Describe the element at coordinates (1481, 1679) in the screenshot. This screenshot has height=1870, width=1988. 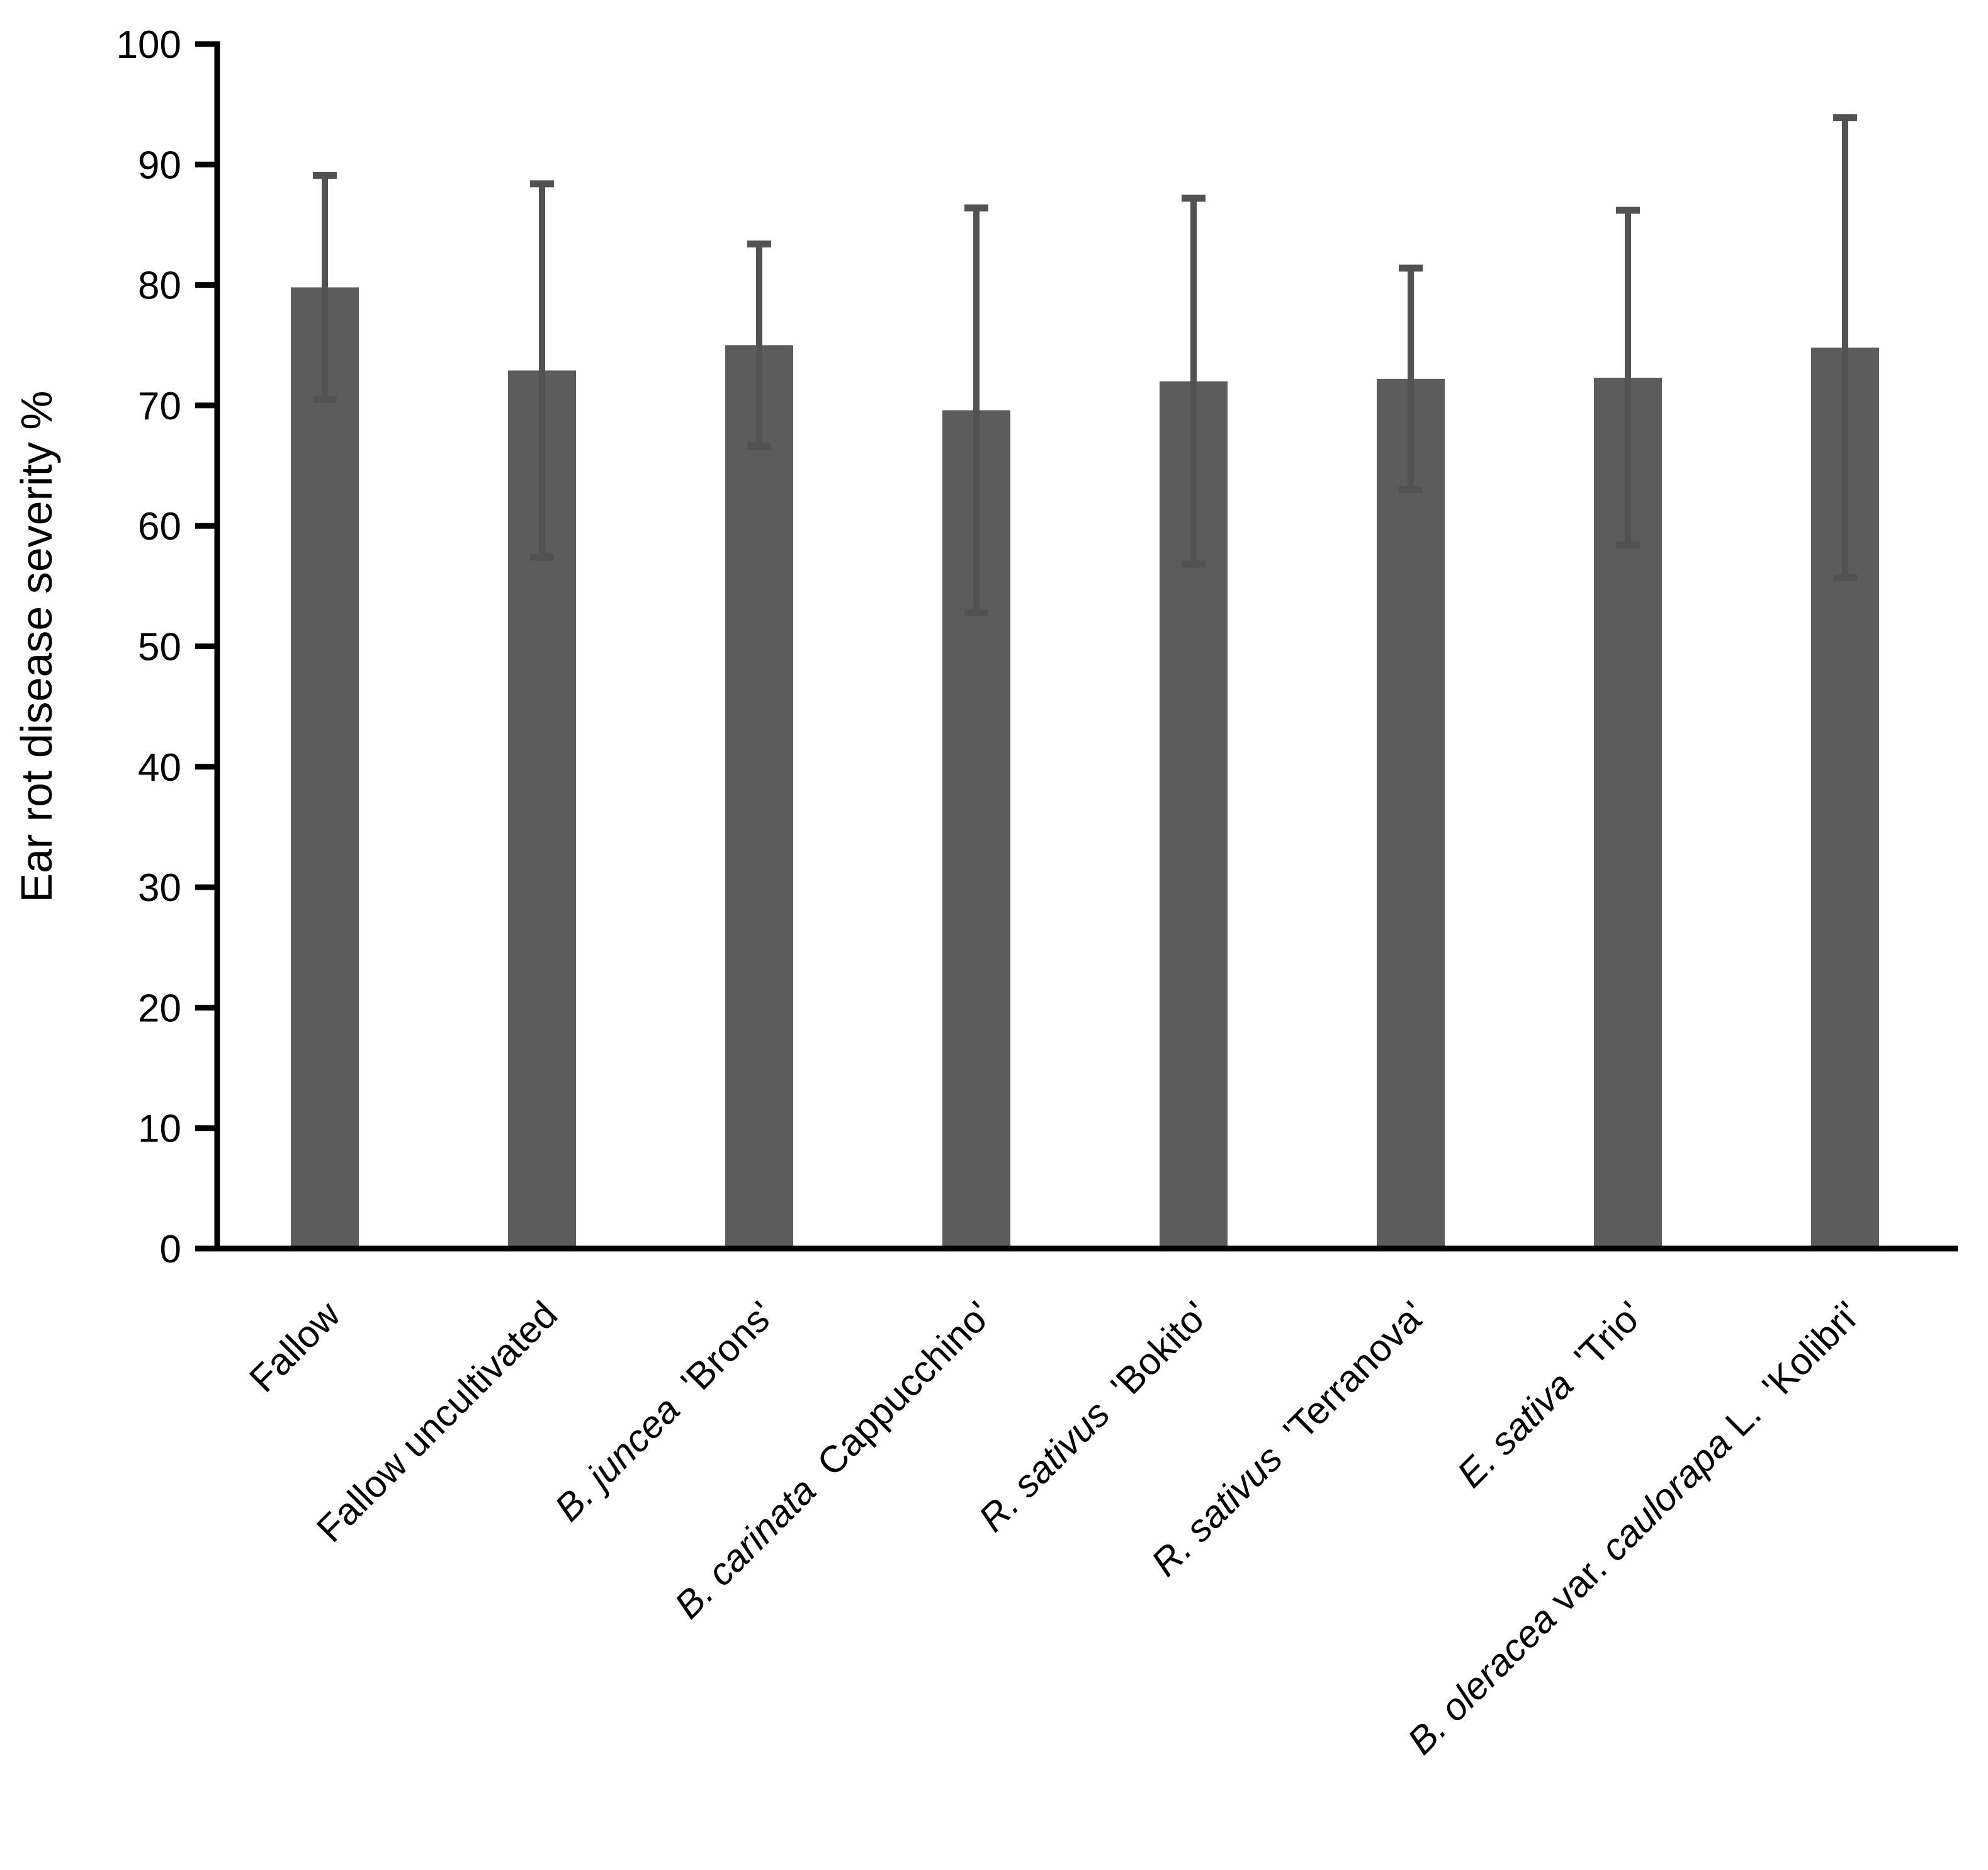
I see `species-name-segment: B. oleracea` at that location.